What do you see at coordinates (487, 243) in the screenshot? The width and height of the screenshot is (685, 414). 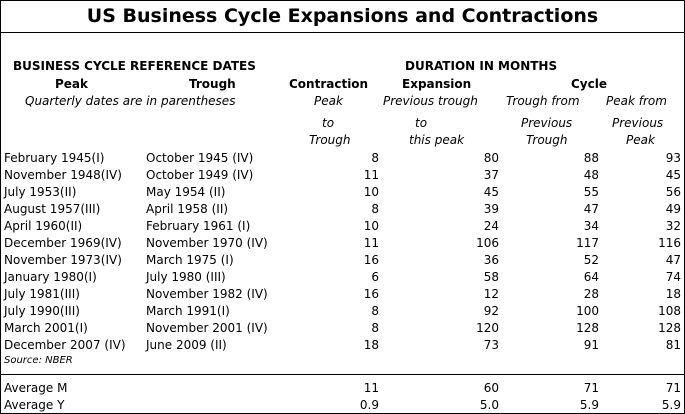 I see `row-6-expansion: 106` at bounding box center [487, 243].